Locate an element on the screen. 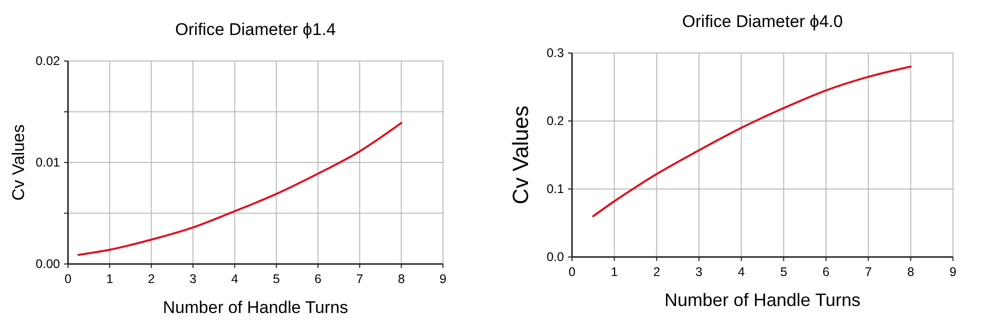 The height and width of the screenshot is (328, 990). chart-title: Orifice Diameter ϕ4.0 is located at coordinates (762, 21).